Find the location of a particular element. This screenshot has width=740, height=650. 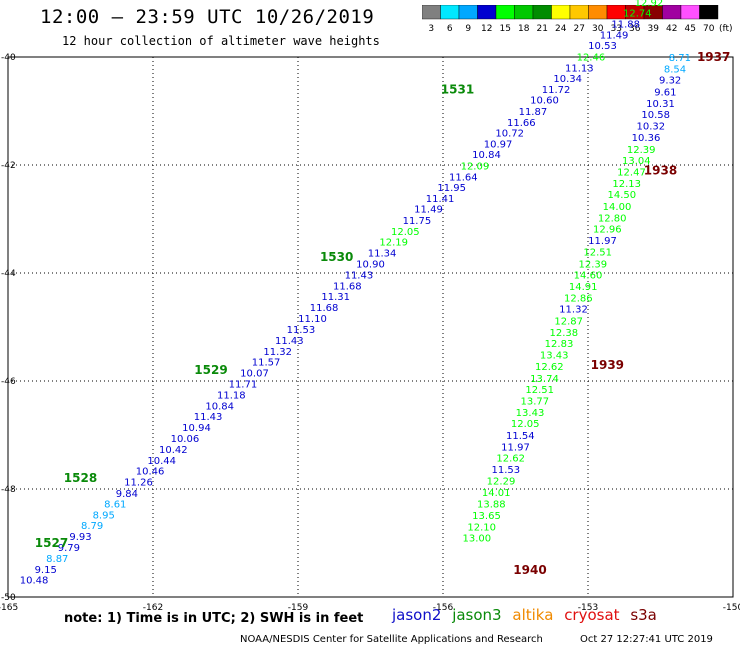

legend-label: 3 is located at coordinates (431, 29).